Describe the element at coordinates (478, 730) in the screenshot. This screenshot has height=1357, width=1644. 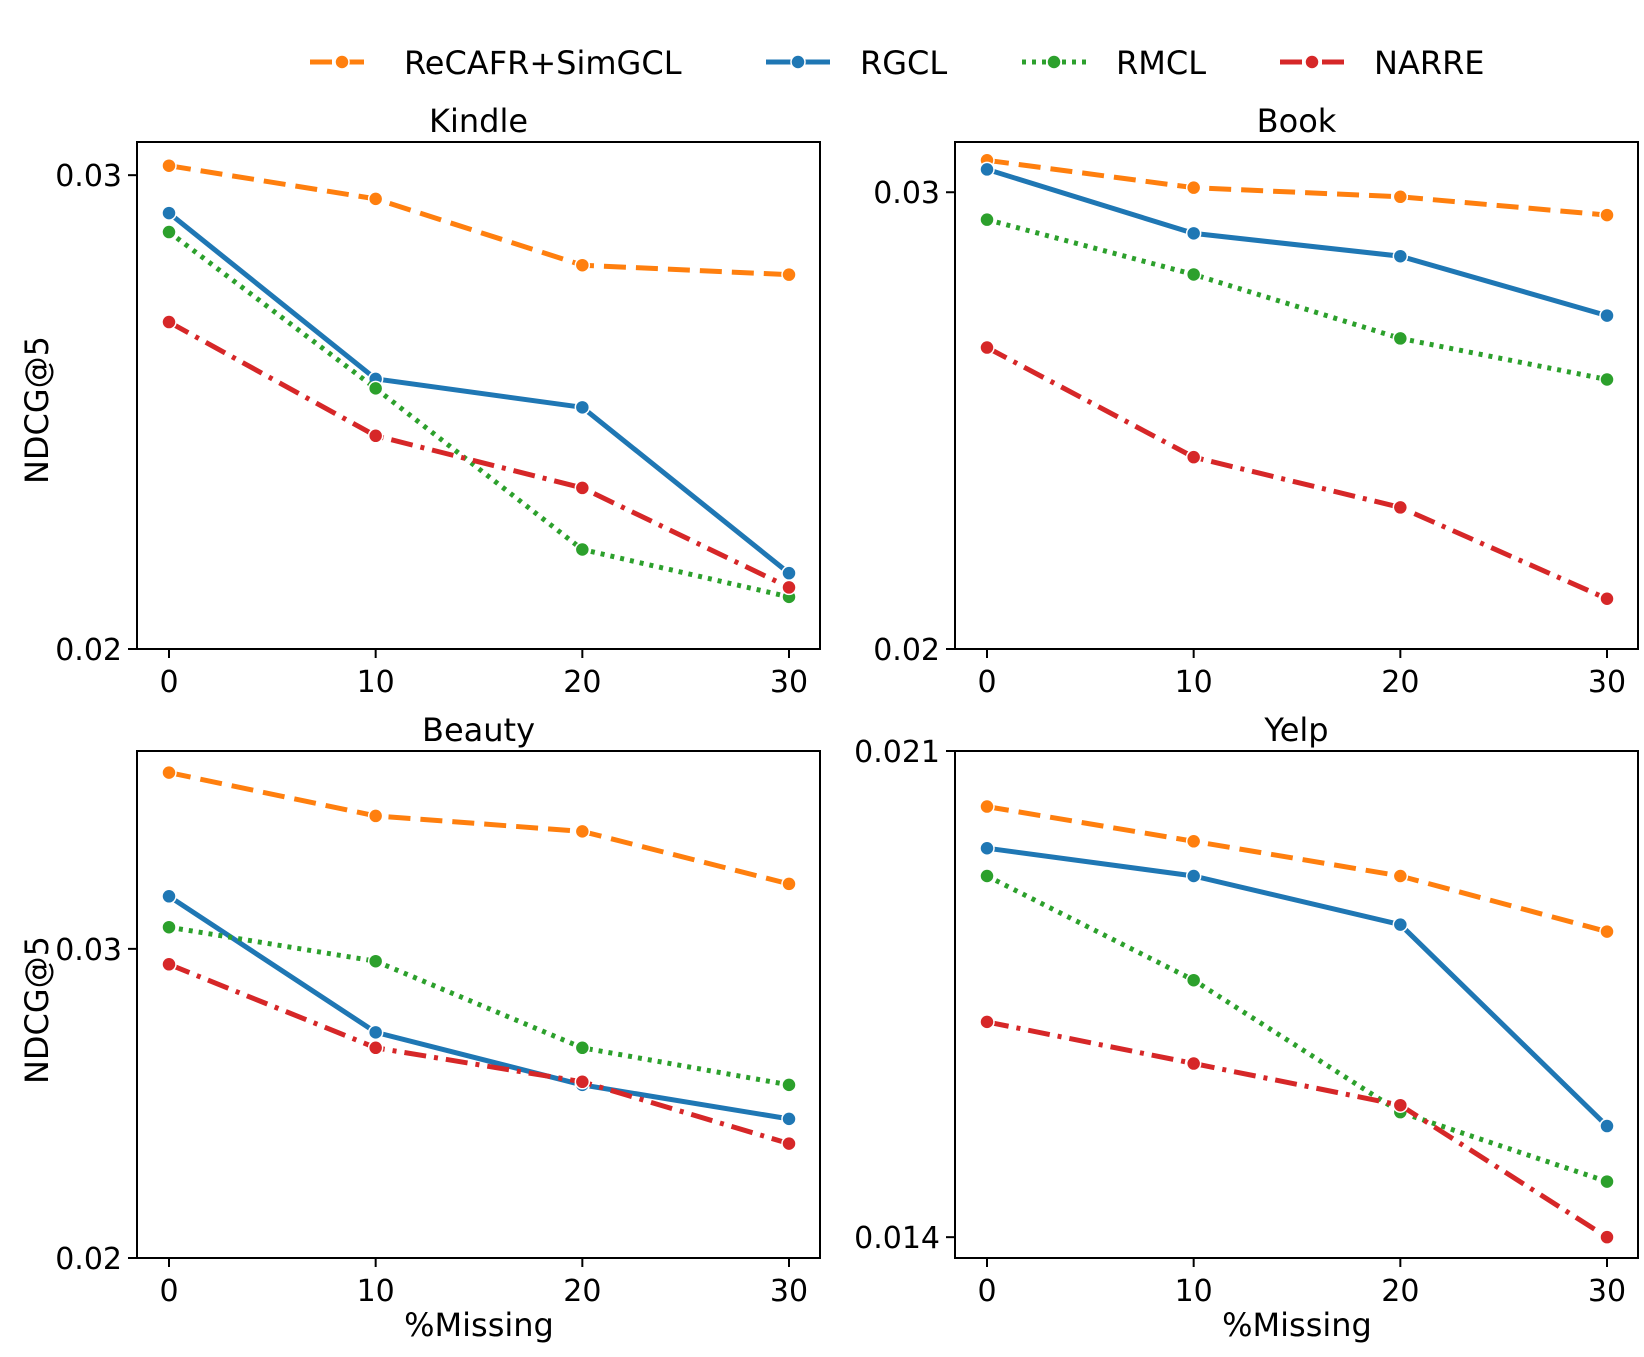
I see `panel-title: Beauty` at that location.